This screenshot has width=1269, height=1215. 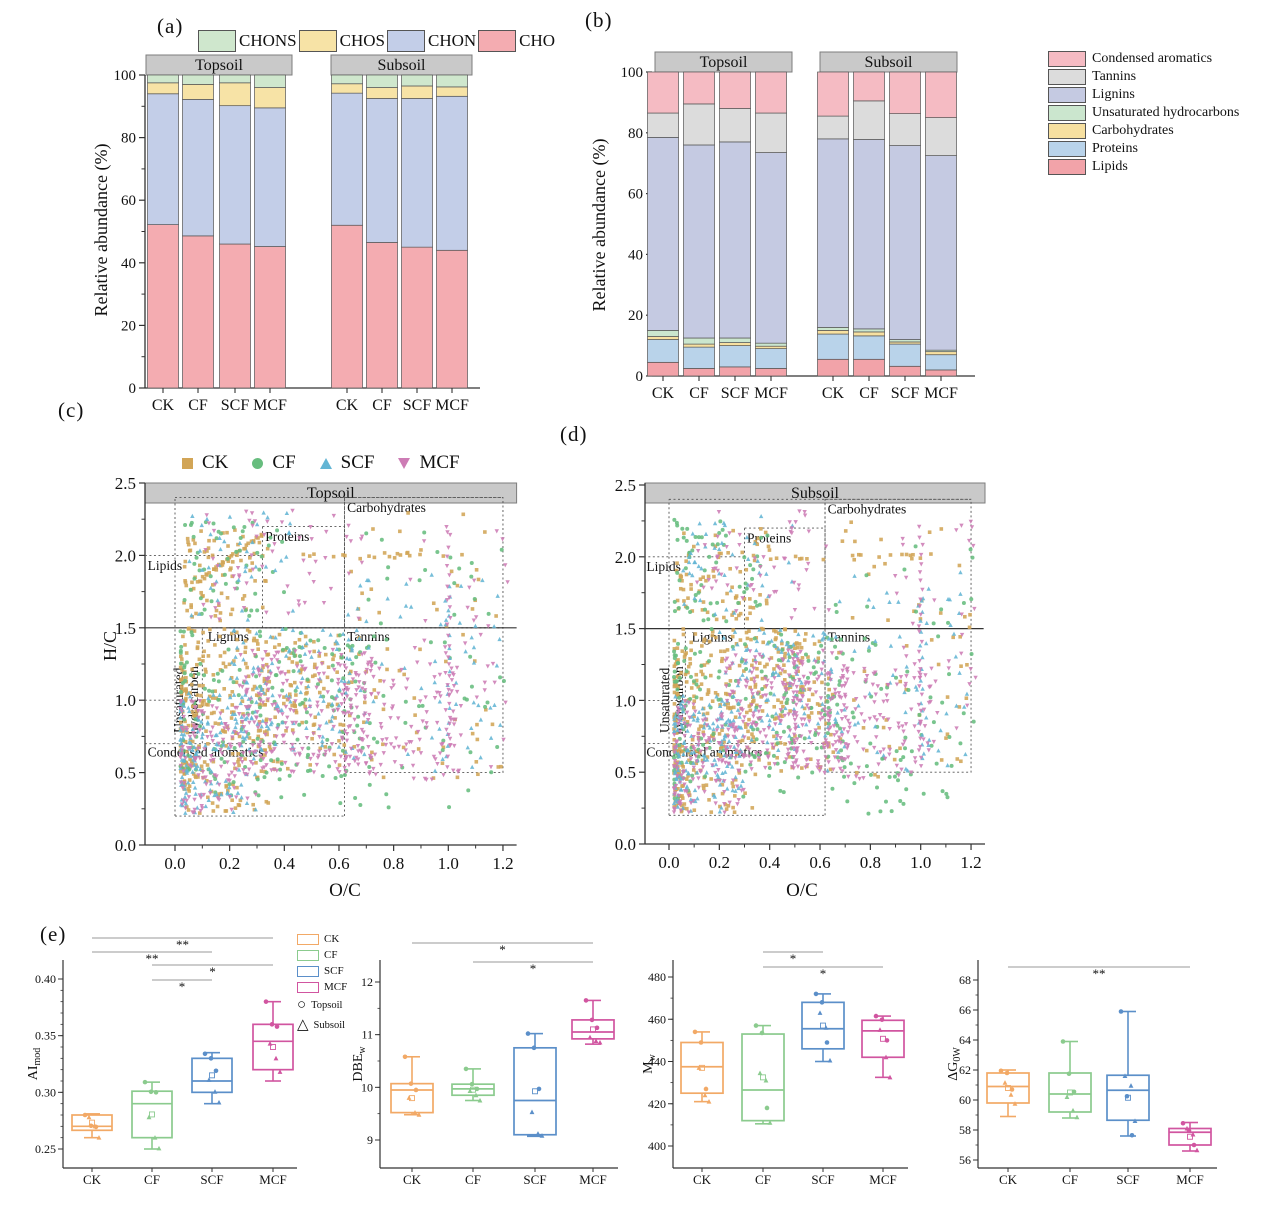 What do you see at coordinates (625, 700) in the screenshot?
I see `svg-text: 1.0` at bounding box center [625, 700].